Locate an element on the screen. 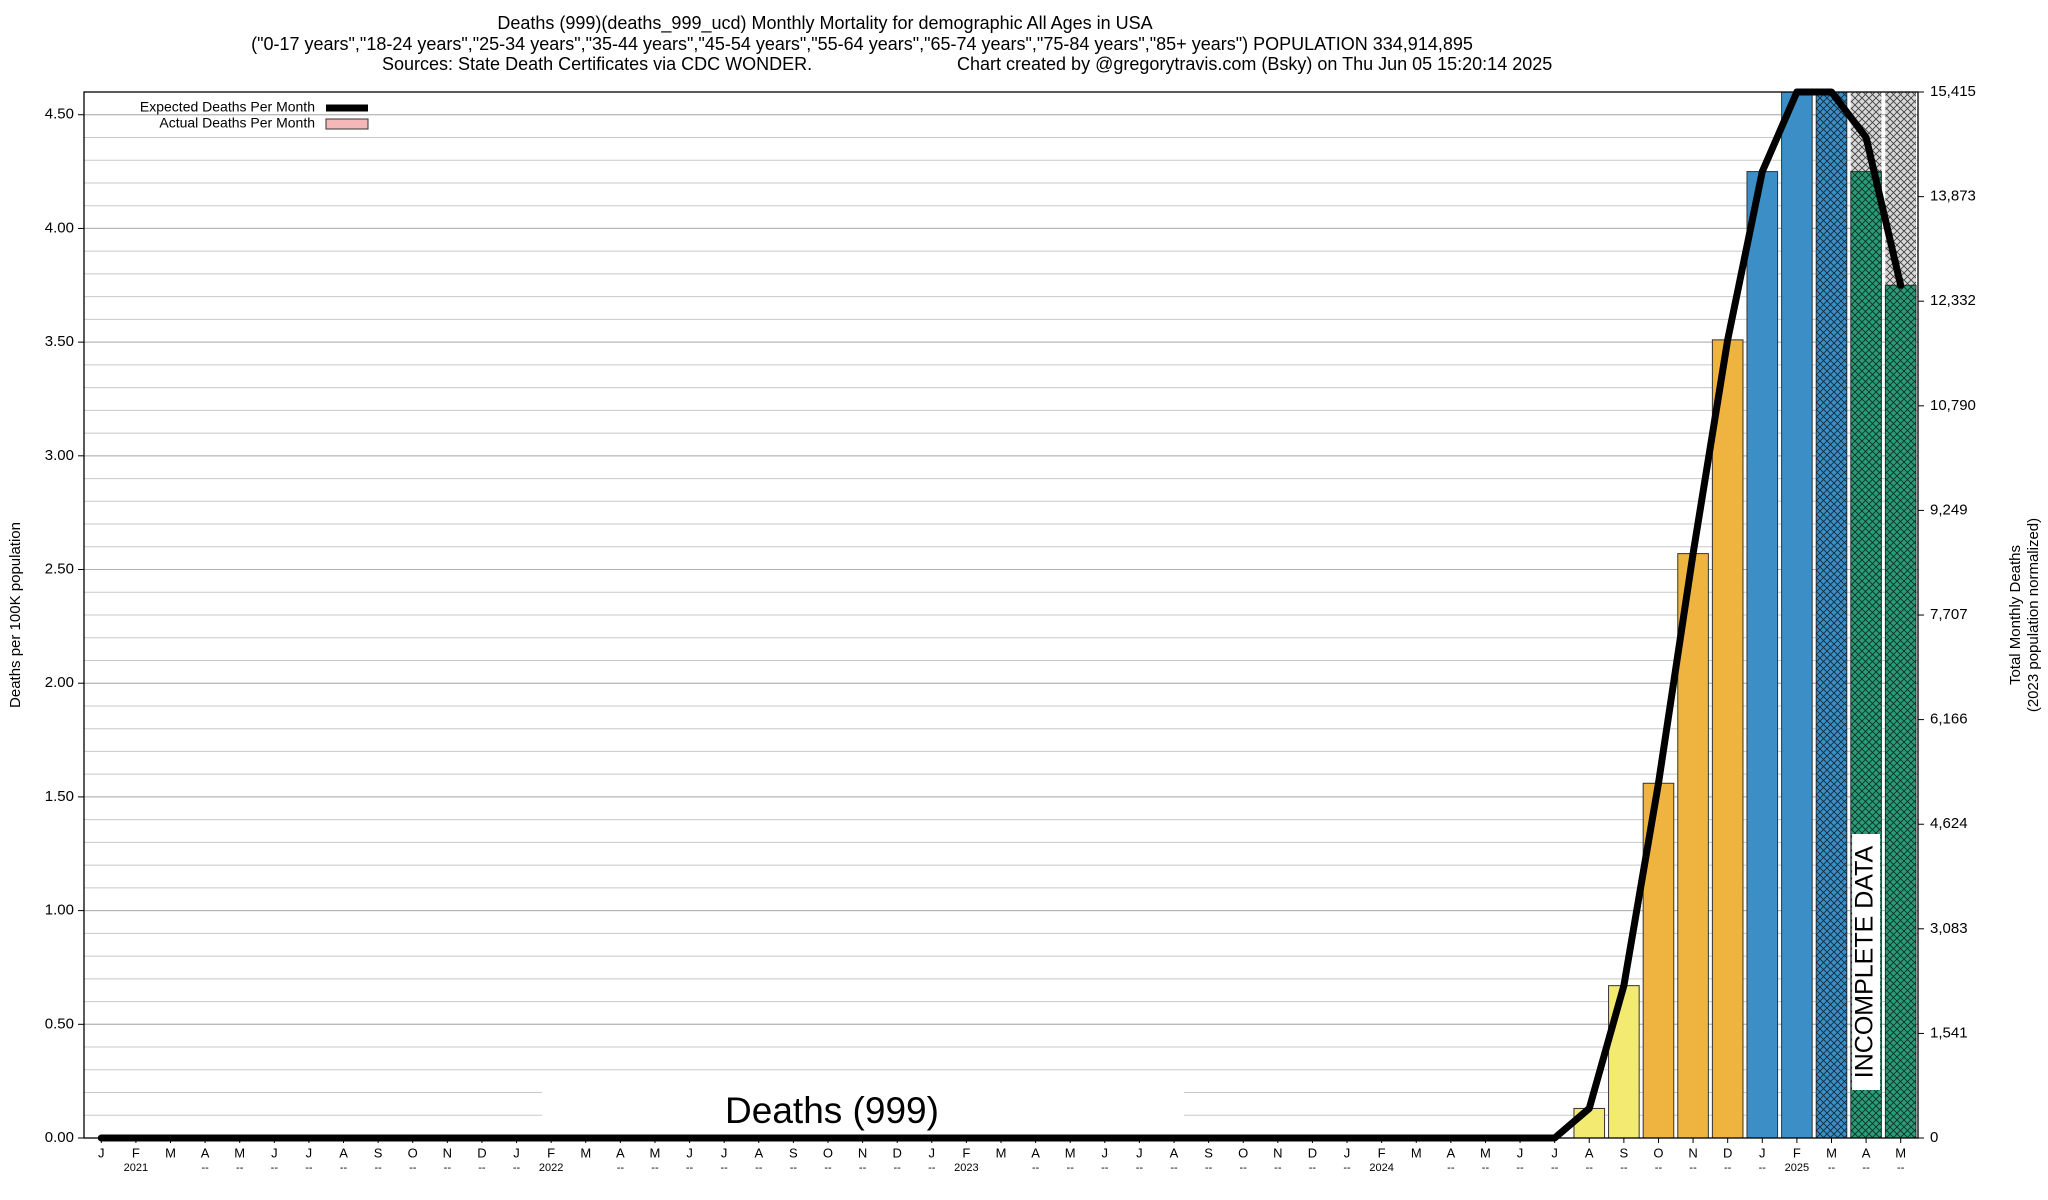 The width and height of the screenshot is (2048, 1200). y-axis-title: Deaths per 100K population is located at coordinates (15, 615).